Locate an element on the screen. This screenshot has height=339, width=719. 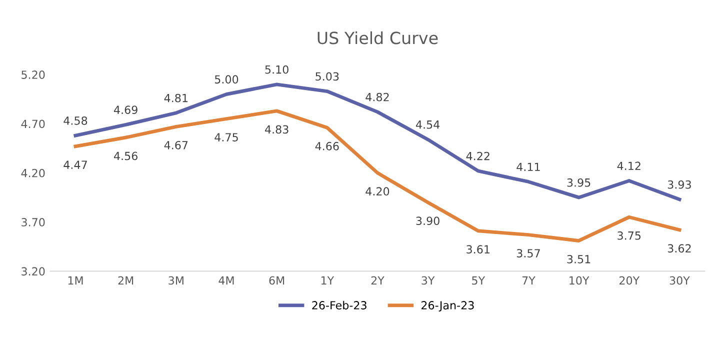
data-label: 3.61 is located at coordinates (478, 249).